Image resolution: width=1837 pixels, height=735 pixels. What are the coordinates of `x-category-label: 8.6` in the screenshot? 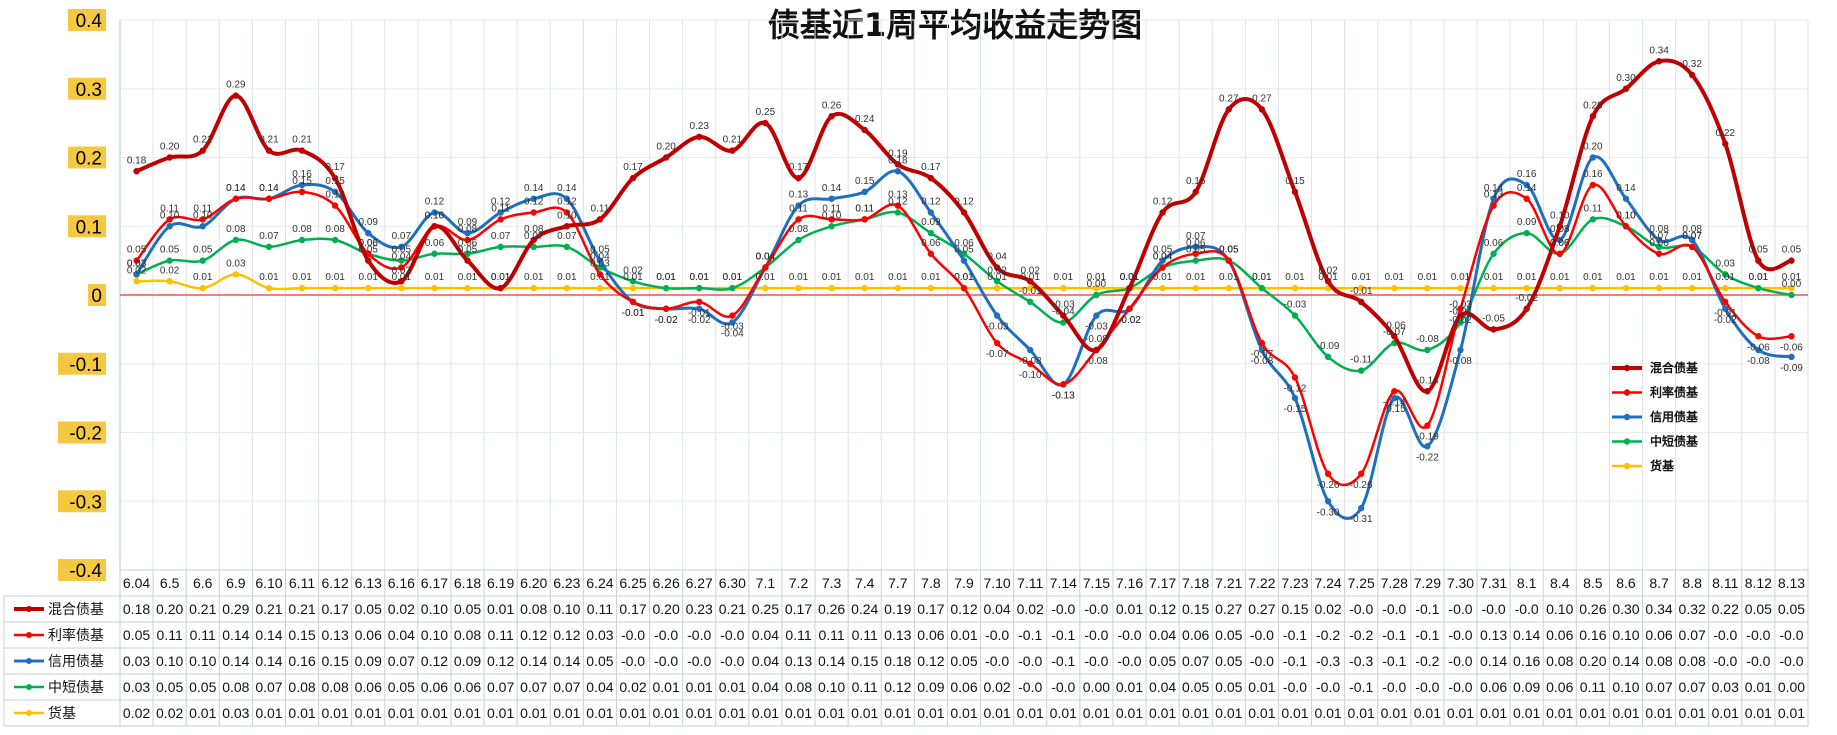 It's located at (1626, 583).